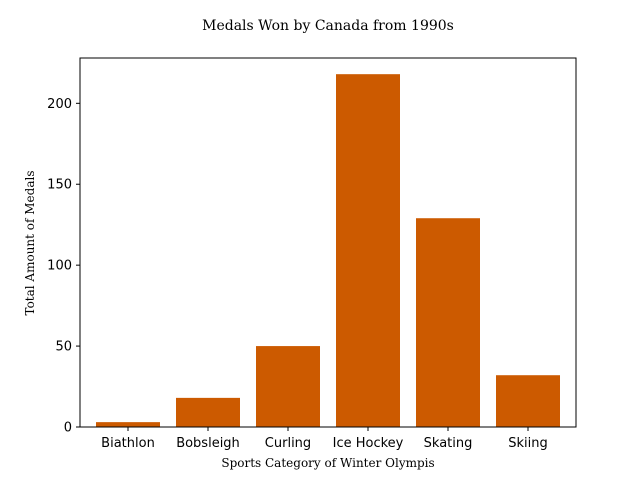  I want to click on x-tick-label: Biathlon, so click(128, 443).